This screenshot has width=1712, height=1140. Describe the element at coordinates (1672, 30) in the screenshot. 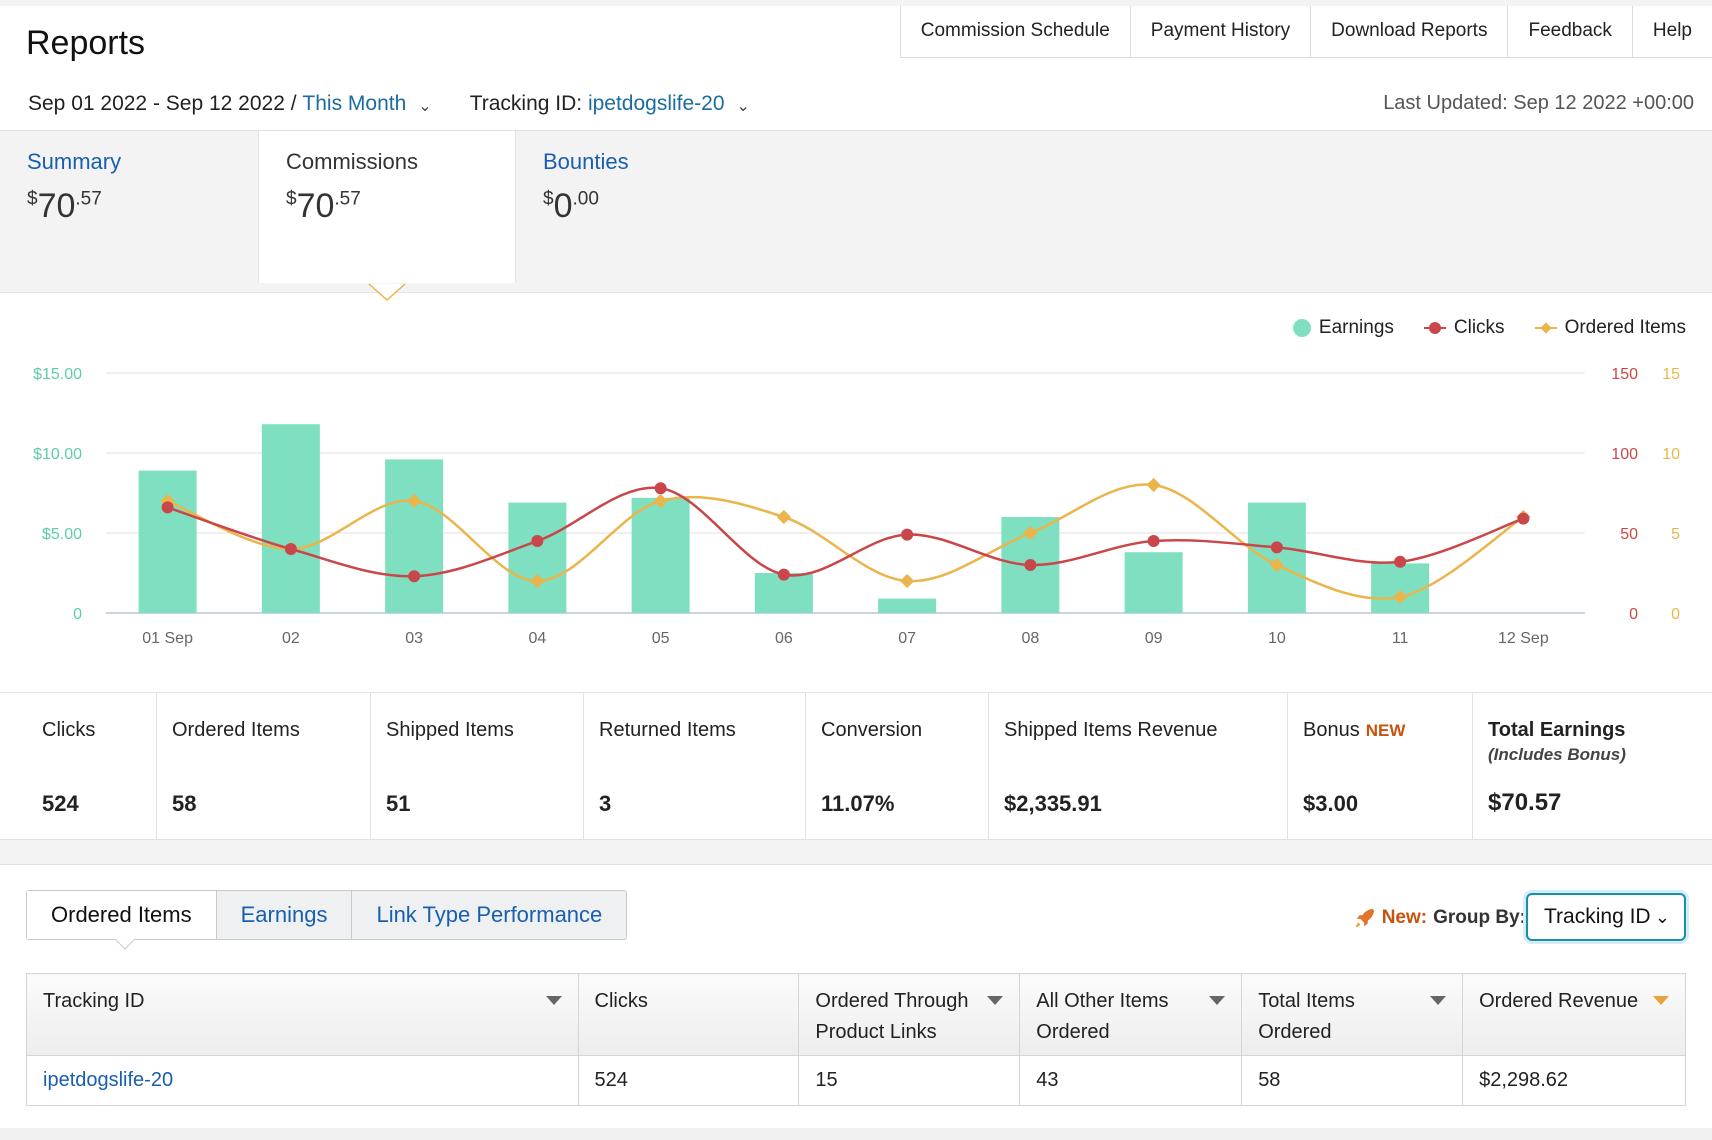

I see `nav-help: Help` at that location.